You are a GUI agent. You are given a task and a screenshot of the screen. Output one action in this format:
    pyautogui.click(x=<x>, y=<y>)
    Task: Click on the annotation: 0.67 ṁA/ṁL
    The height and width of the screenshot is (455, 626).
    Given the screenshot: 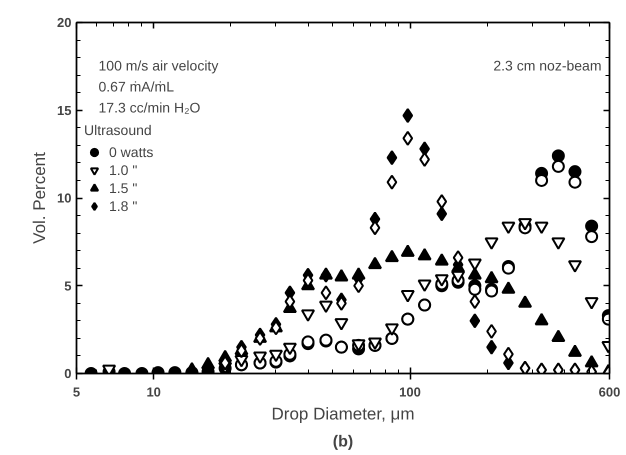 What is the action you would take?
    pyautogui.click(x=136, y=86)
    